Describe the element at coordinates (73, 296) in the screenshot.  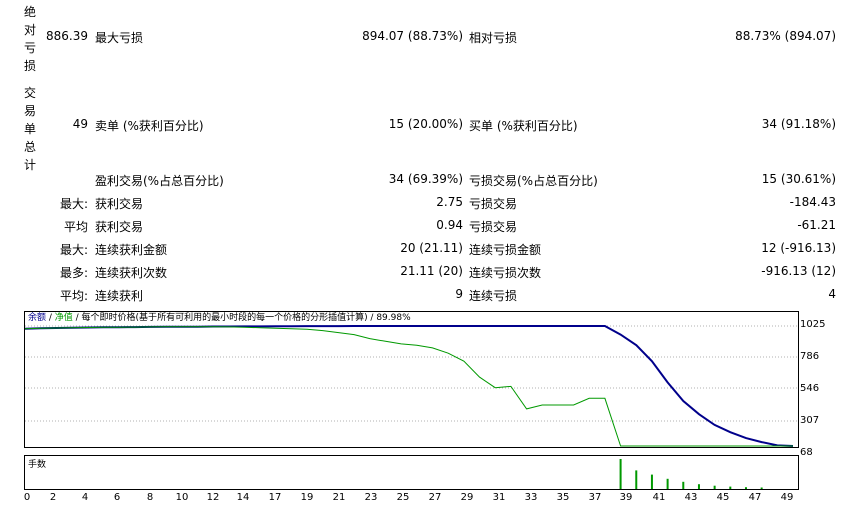
I see `avg-consec-prefix: 平均:` at that location.